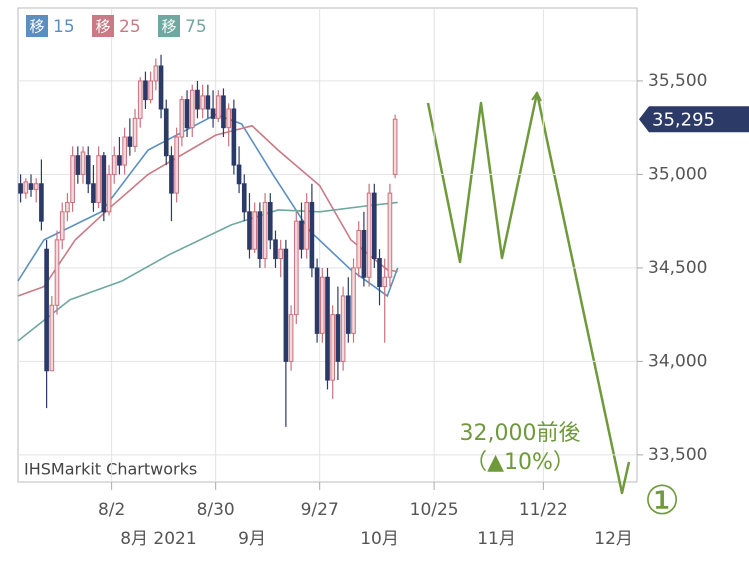 This screenshot has width=749, height=561. What do you see at coordinates (111, 510) in the screenshot?
I see `x-tick-label: 8/2` at bounding box center [111, 510].